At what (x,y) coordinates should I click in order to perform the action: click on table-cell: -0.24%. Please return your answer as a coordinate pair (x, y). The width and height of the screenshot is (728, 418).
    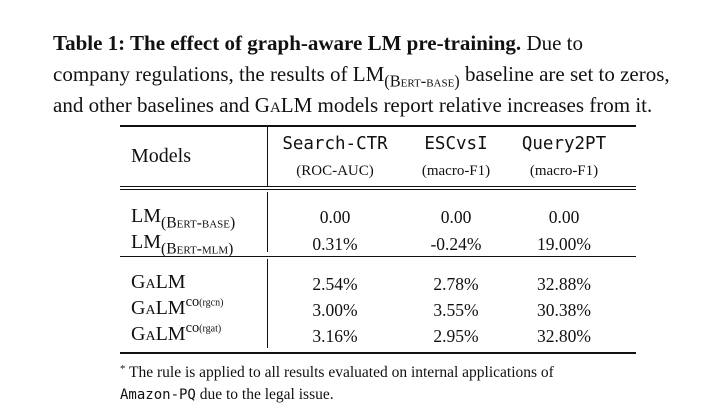
    Looking at the image, I should click on (456, 244).